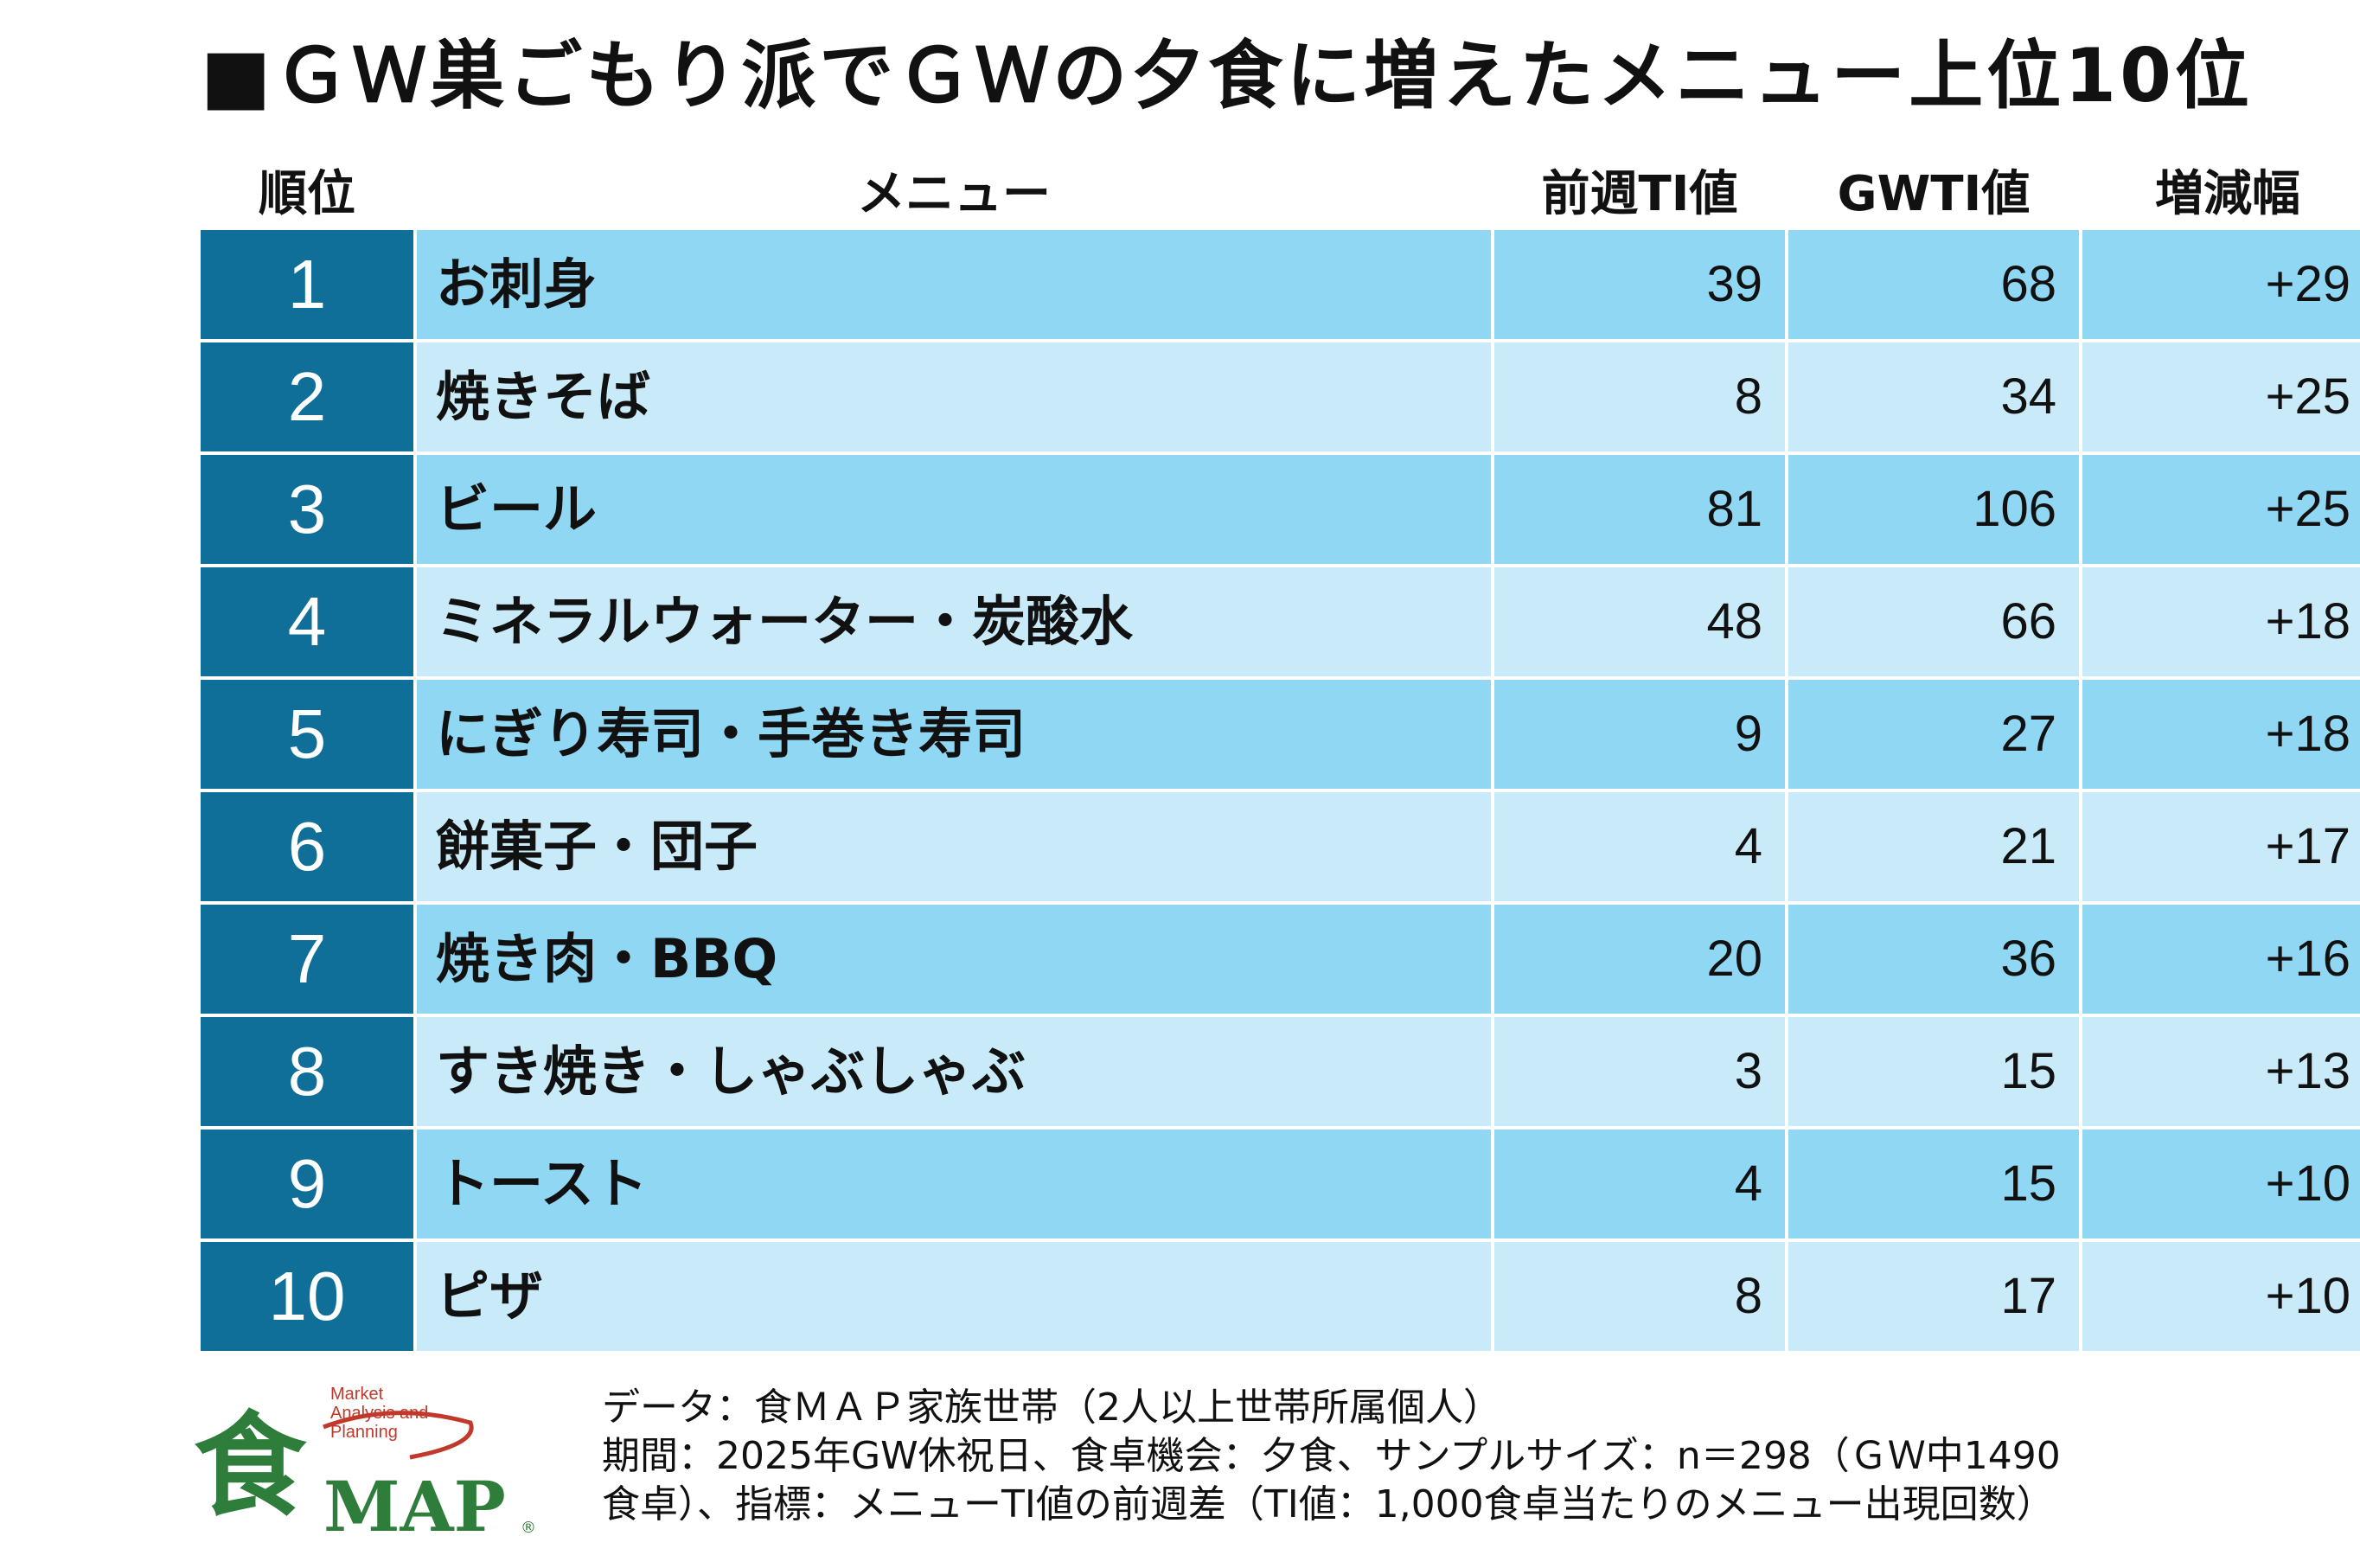 The image size is (2360, 1568). I want to click on rank-cell: 8, so click(307, 1071).